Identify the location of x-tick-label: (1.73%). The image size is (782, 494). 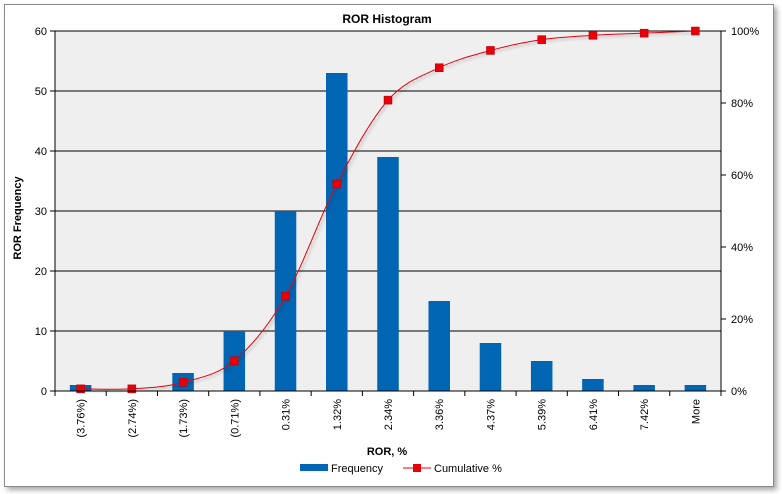
(184, 418).